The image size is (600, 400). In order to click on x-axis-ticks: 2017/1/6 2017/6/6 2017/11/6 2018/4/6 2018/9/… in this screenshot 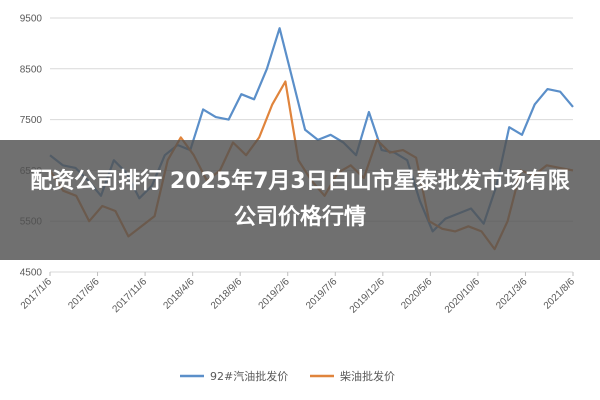, I will do `click(298, 294)`.